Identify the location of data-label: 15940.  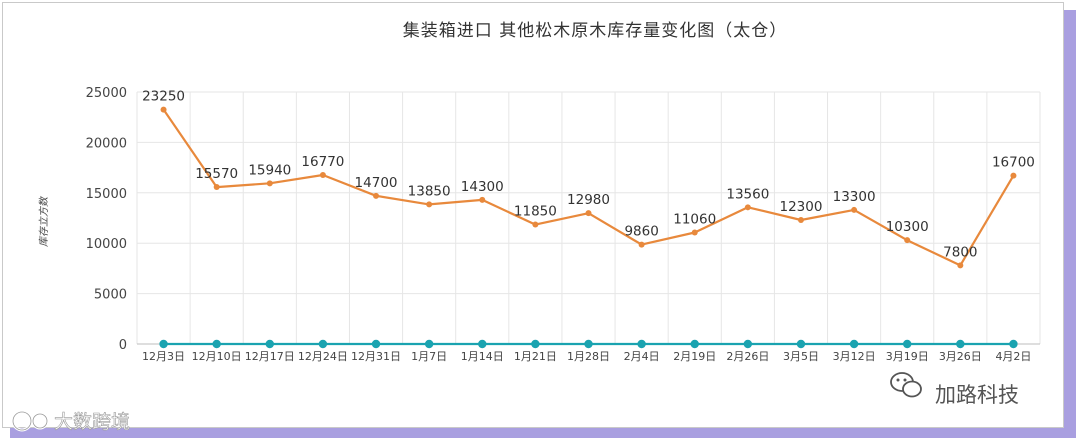
(269, 170).